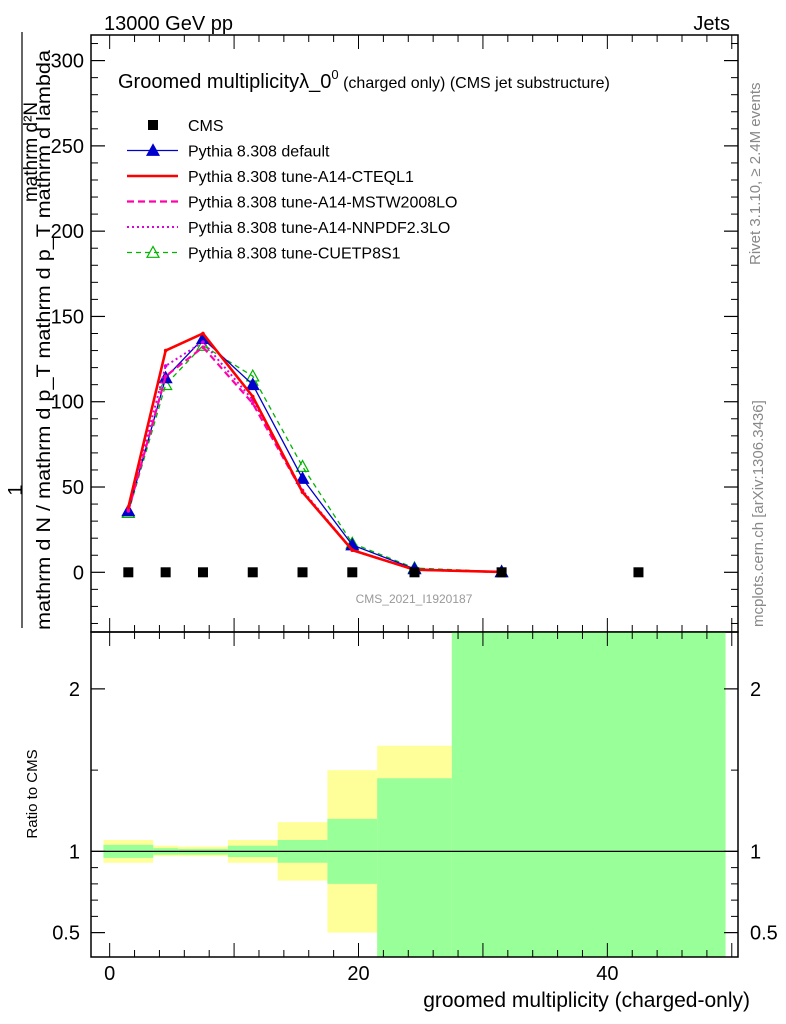 Image resolution: width=786 pixels, height=1024 pixels. Describe the element at coordinates (764, 934) in the screenshot. I see `ratio-ytick-label-right: 0.5` at that location.